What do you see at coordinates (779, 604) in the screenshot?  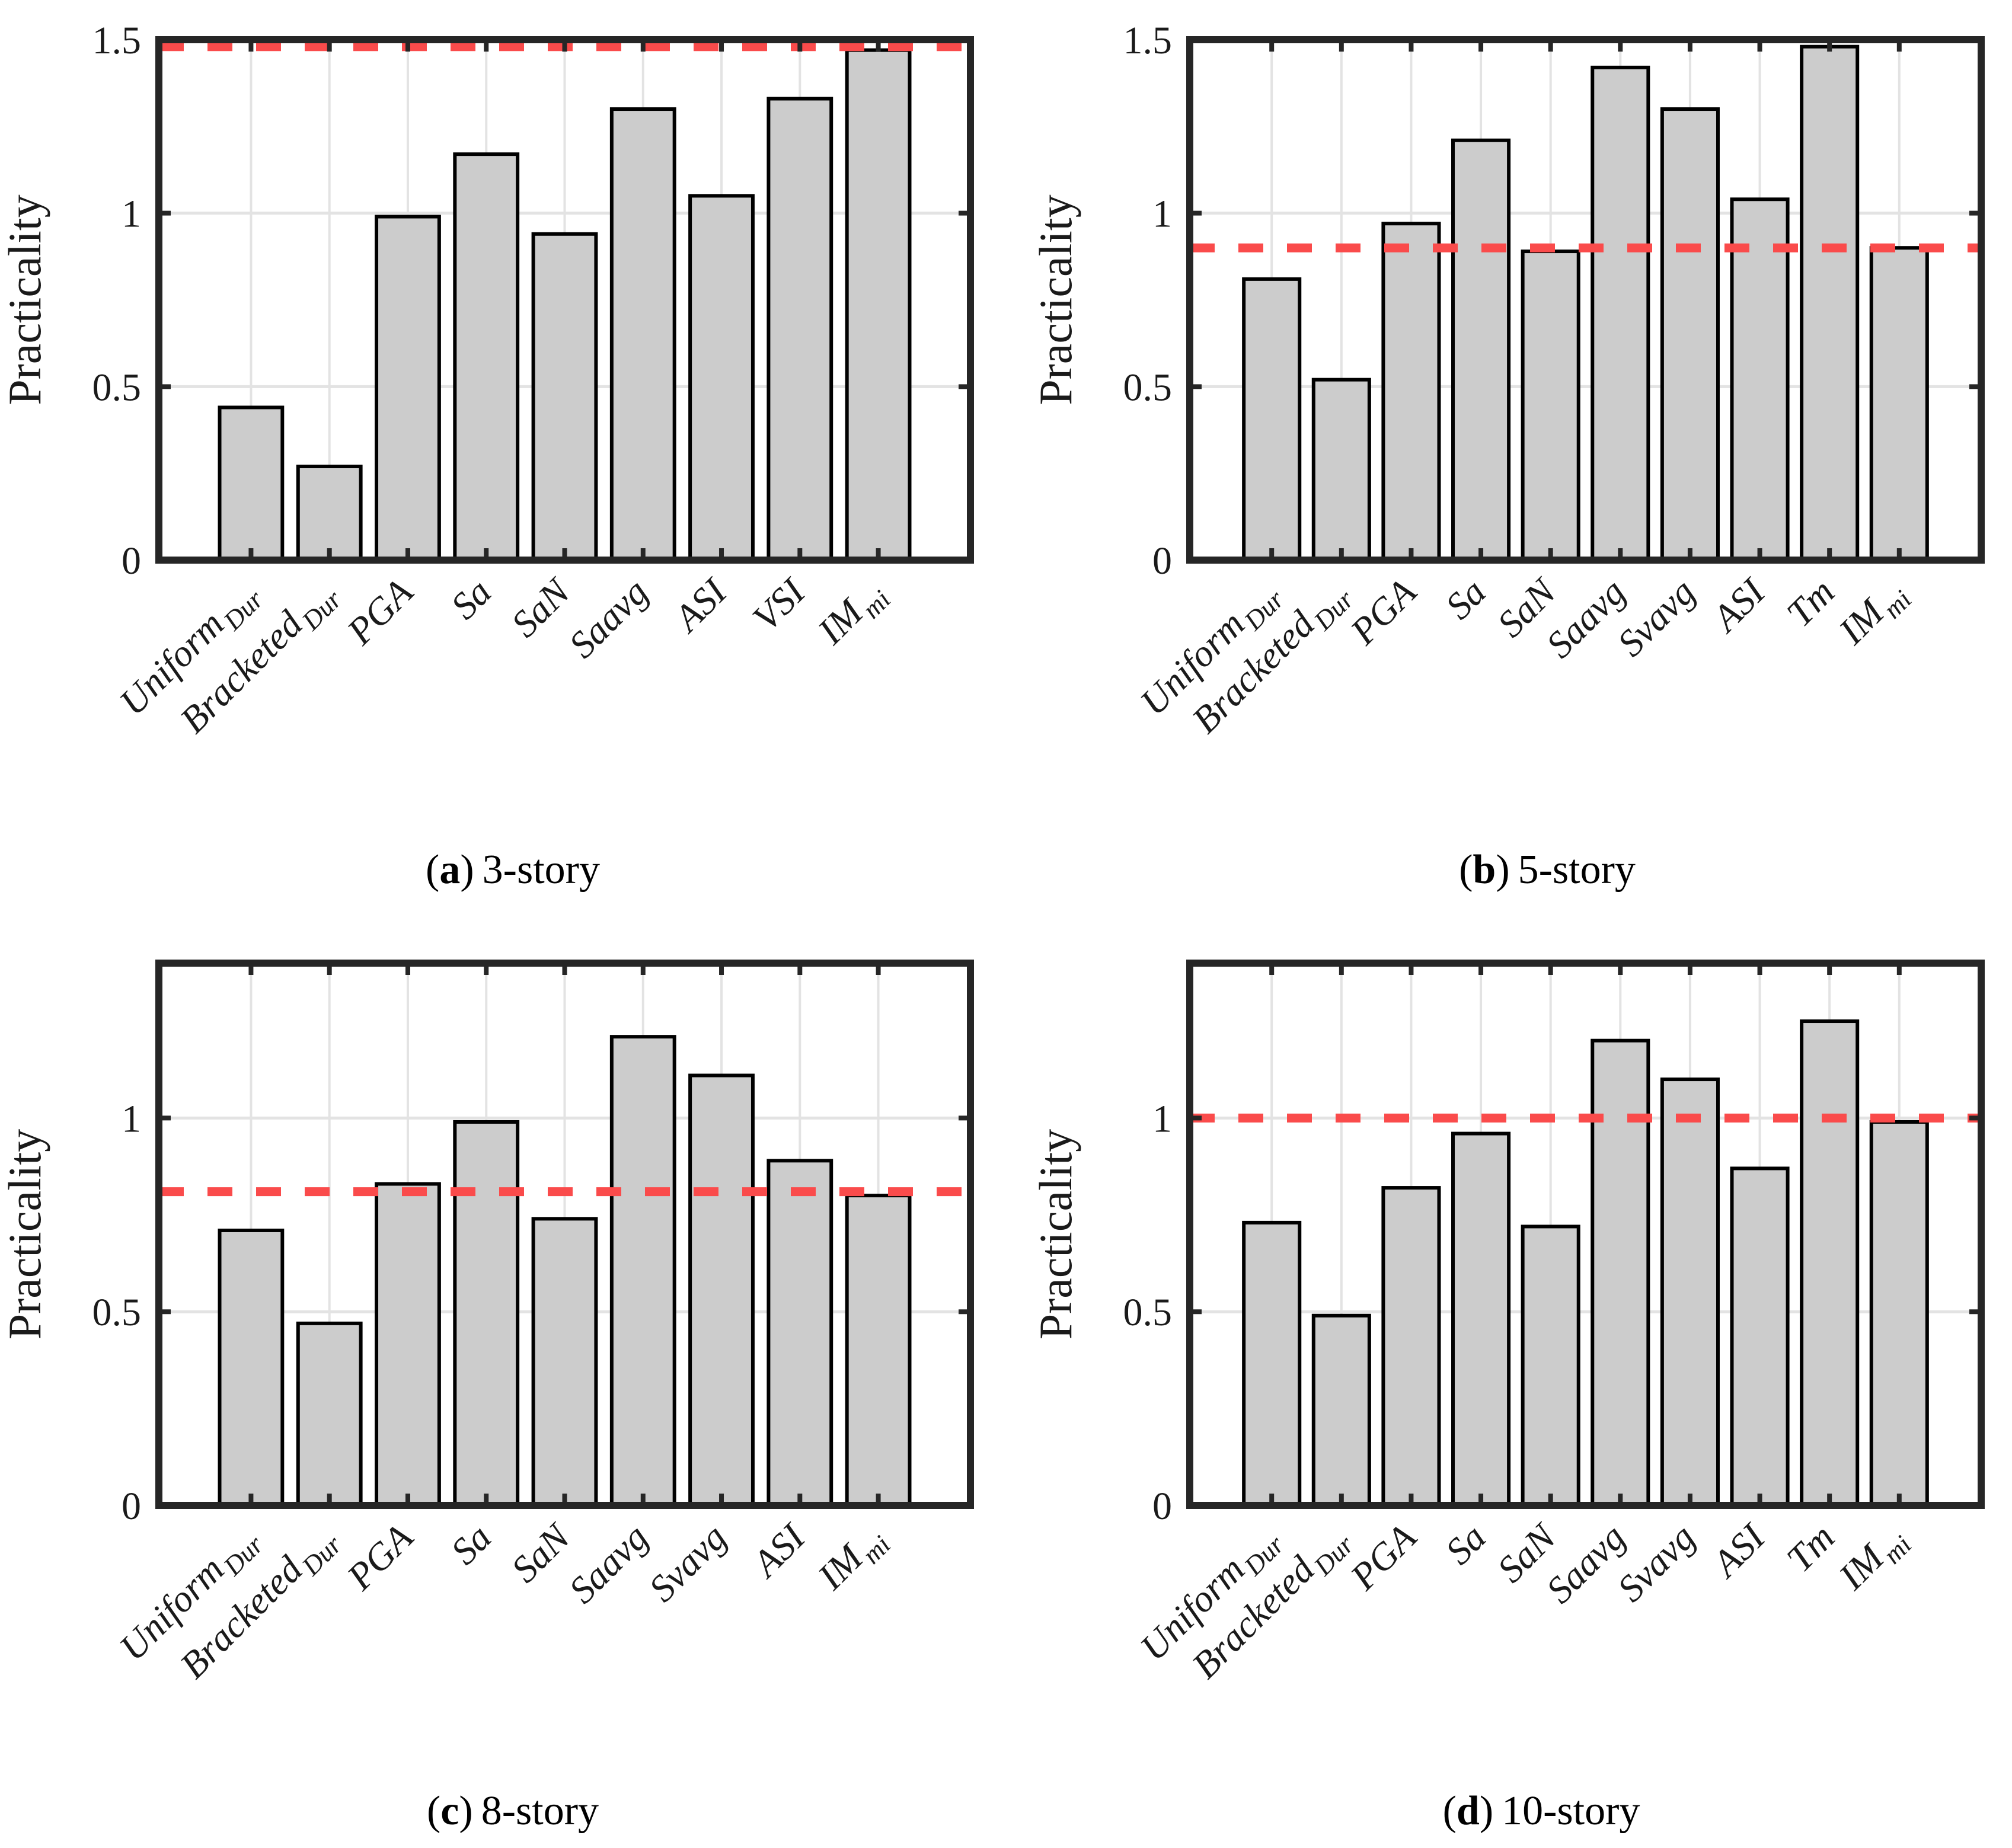 I see `x-tick-label-main: VSI` at bounding box center [779, 604].